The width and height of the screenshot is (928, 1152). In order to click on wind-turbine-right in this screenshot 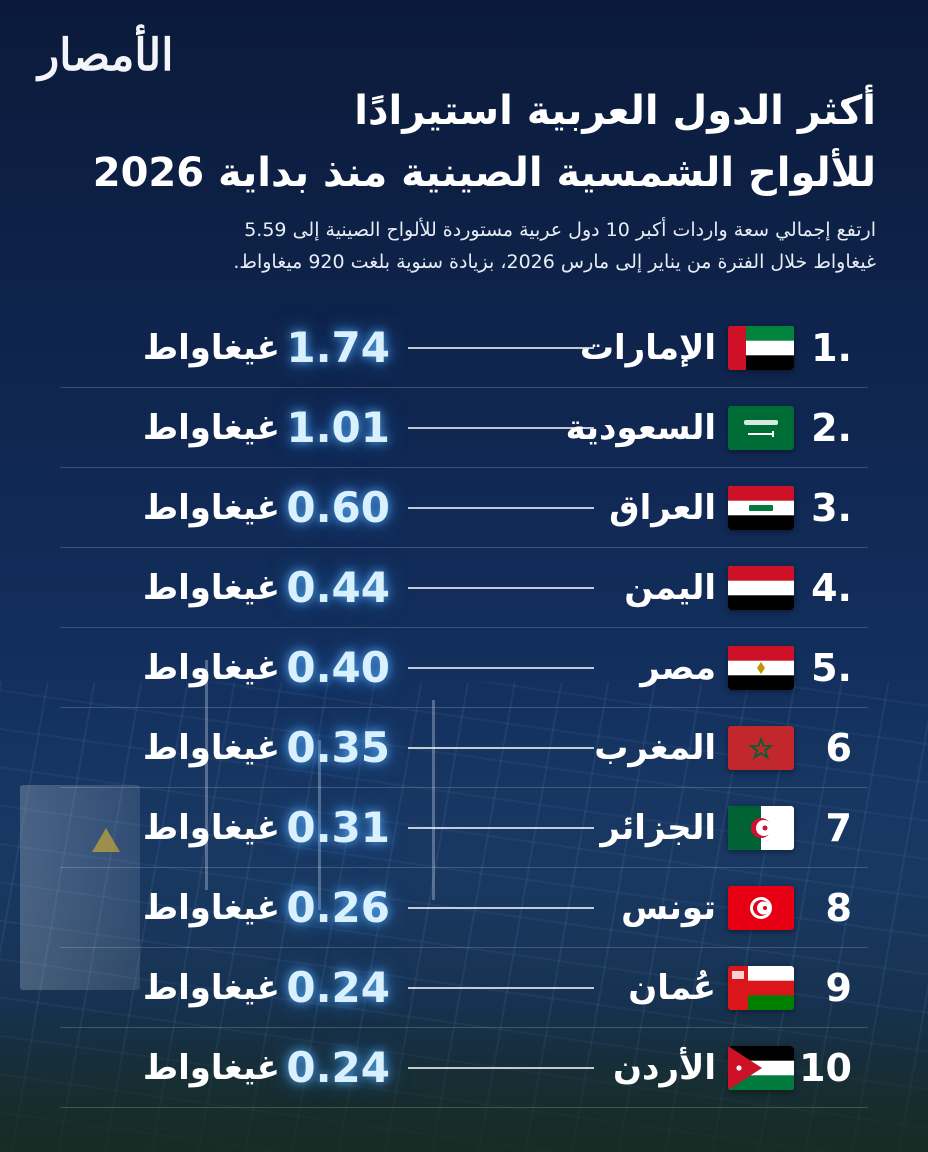, I will do `click(319, 825)`.